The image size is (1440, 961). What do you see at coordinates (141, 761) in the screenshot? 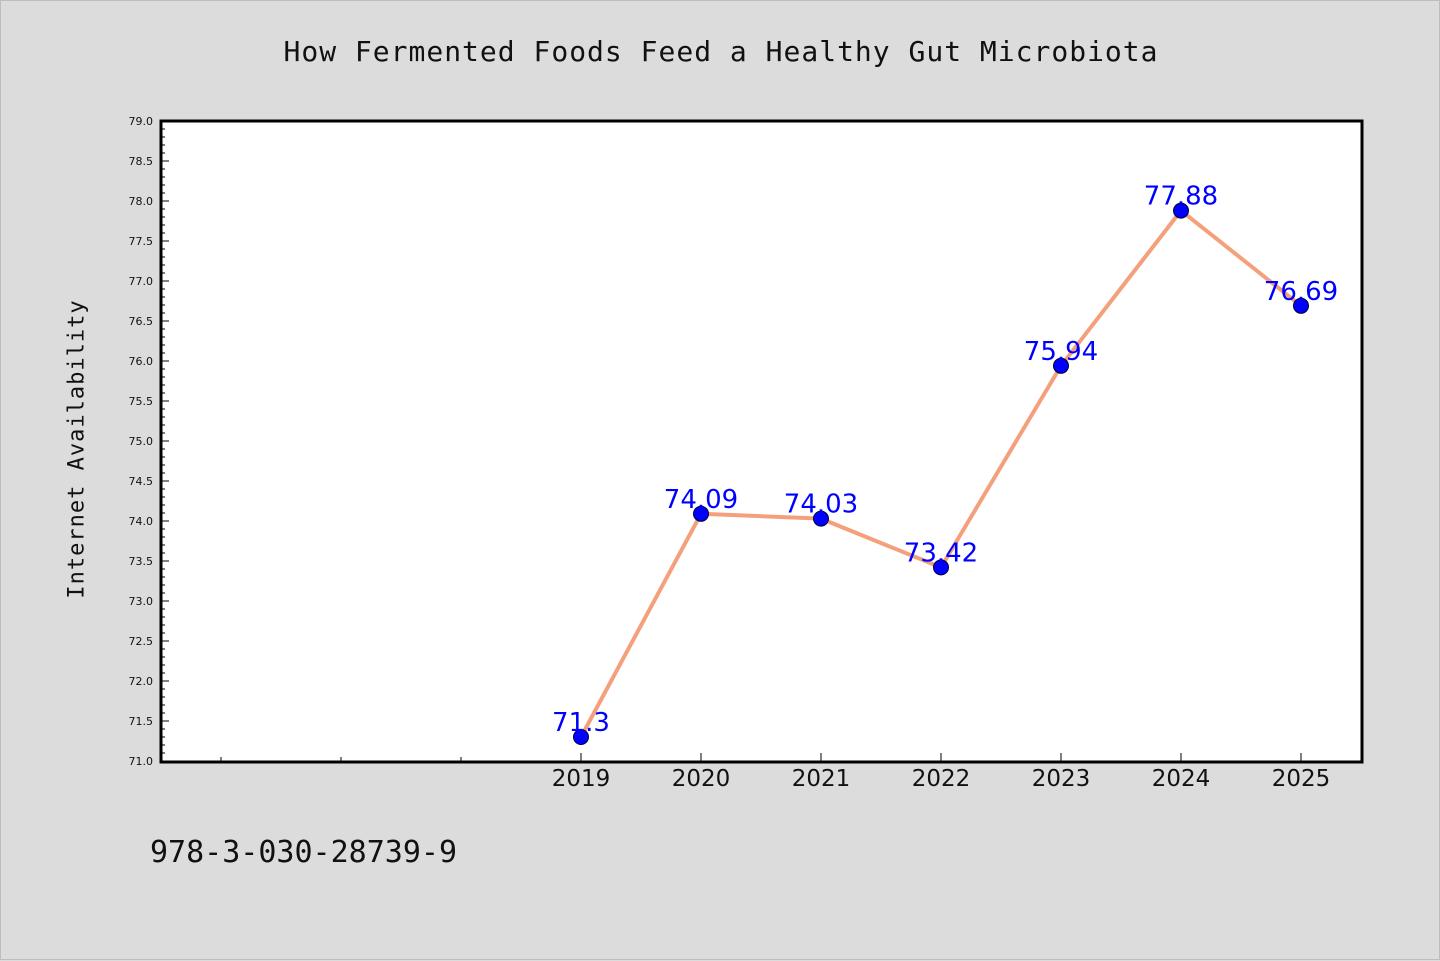
I see `y-tick-label: 71.0` at bounding box center [141, 761].